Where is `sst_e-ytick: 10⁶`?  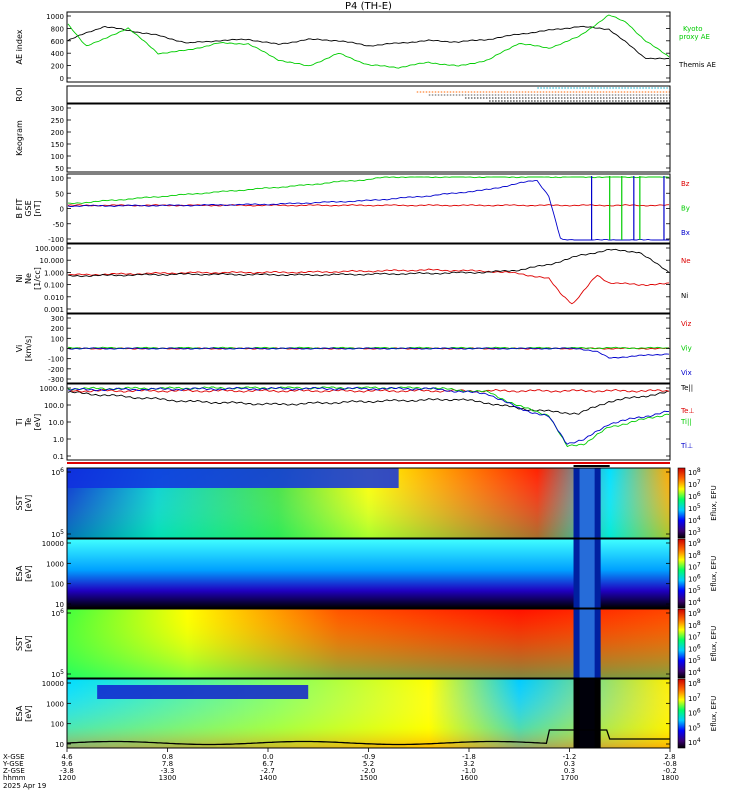 sst_e-ytick: 10⁶ is located at coordinates (57, 472).